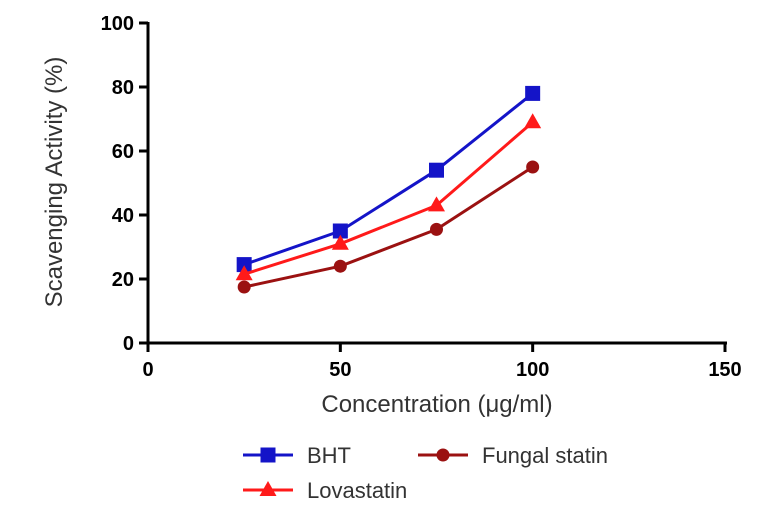  Describe the element at coordinates (128, 344) in the screenshot. I see `y-tick-label: 0` at that location.